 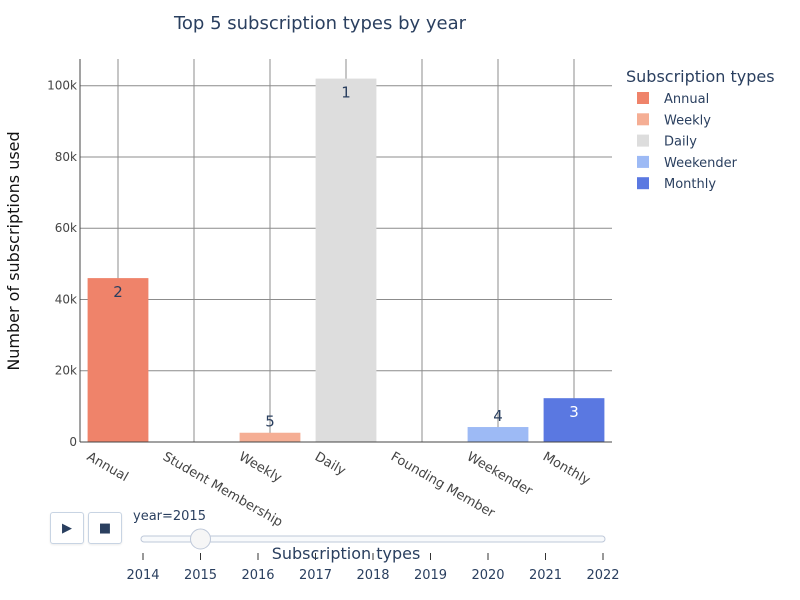 What do you see at coordinates (346, 553) in the screenshot?
I see `x-axis-title: Subscription types` at bounding box center [346, 553].